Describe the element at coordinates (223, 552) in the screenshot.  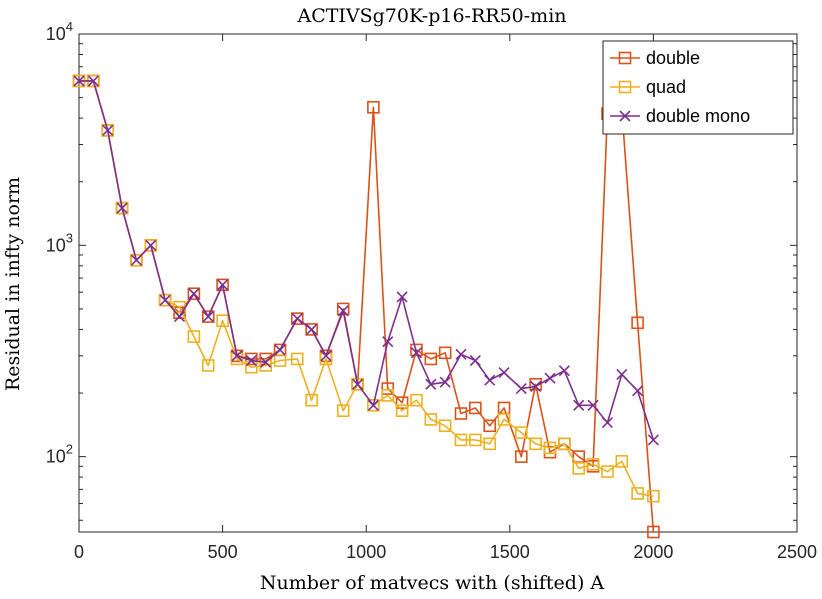
I see `x-tick-label: 500` at that location.